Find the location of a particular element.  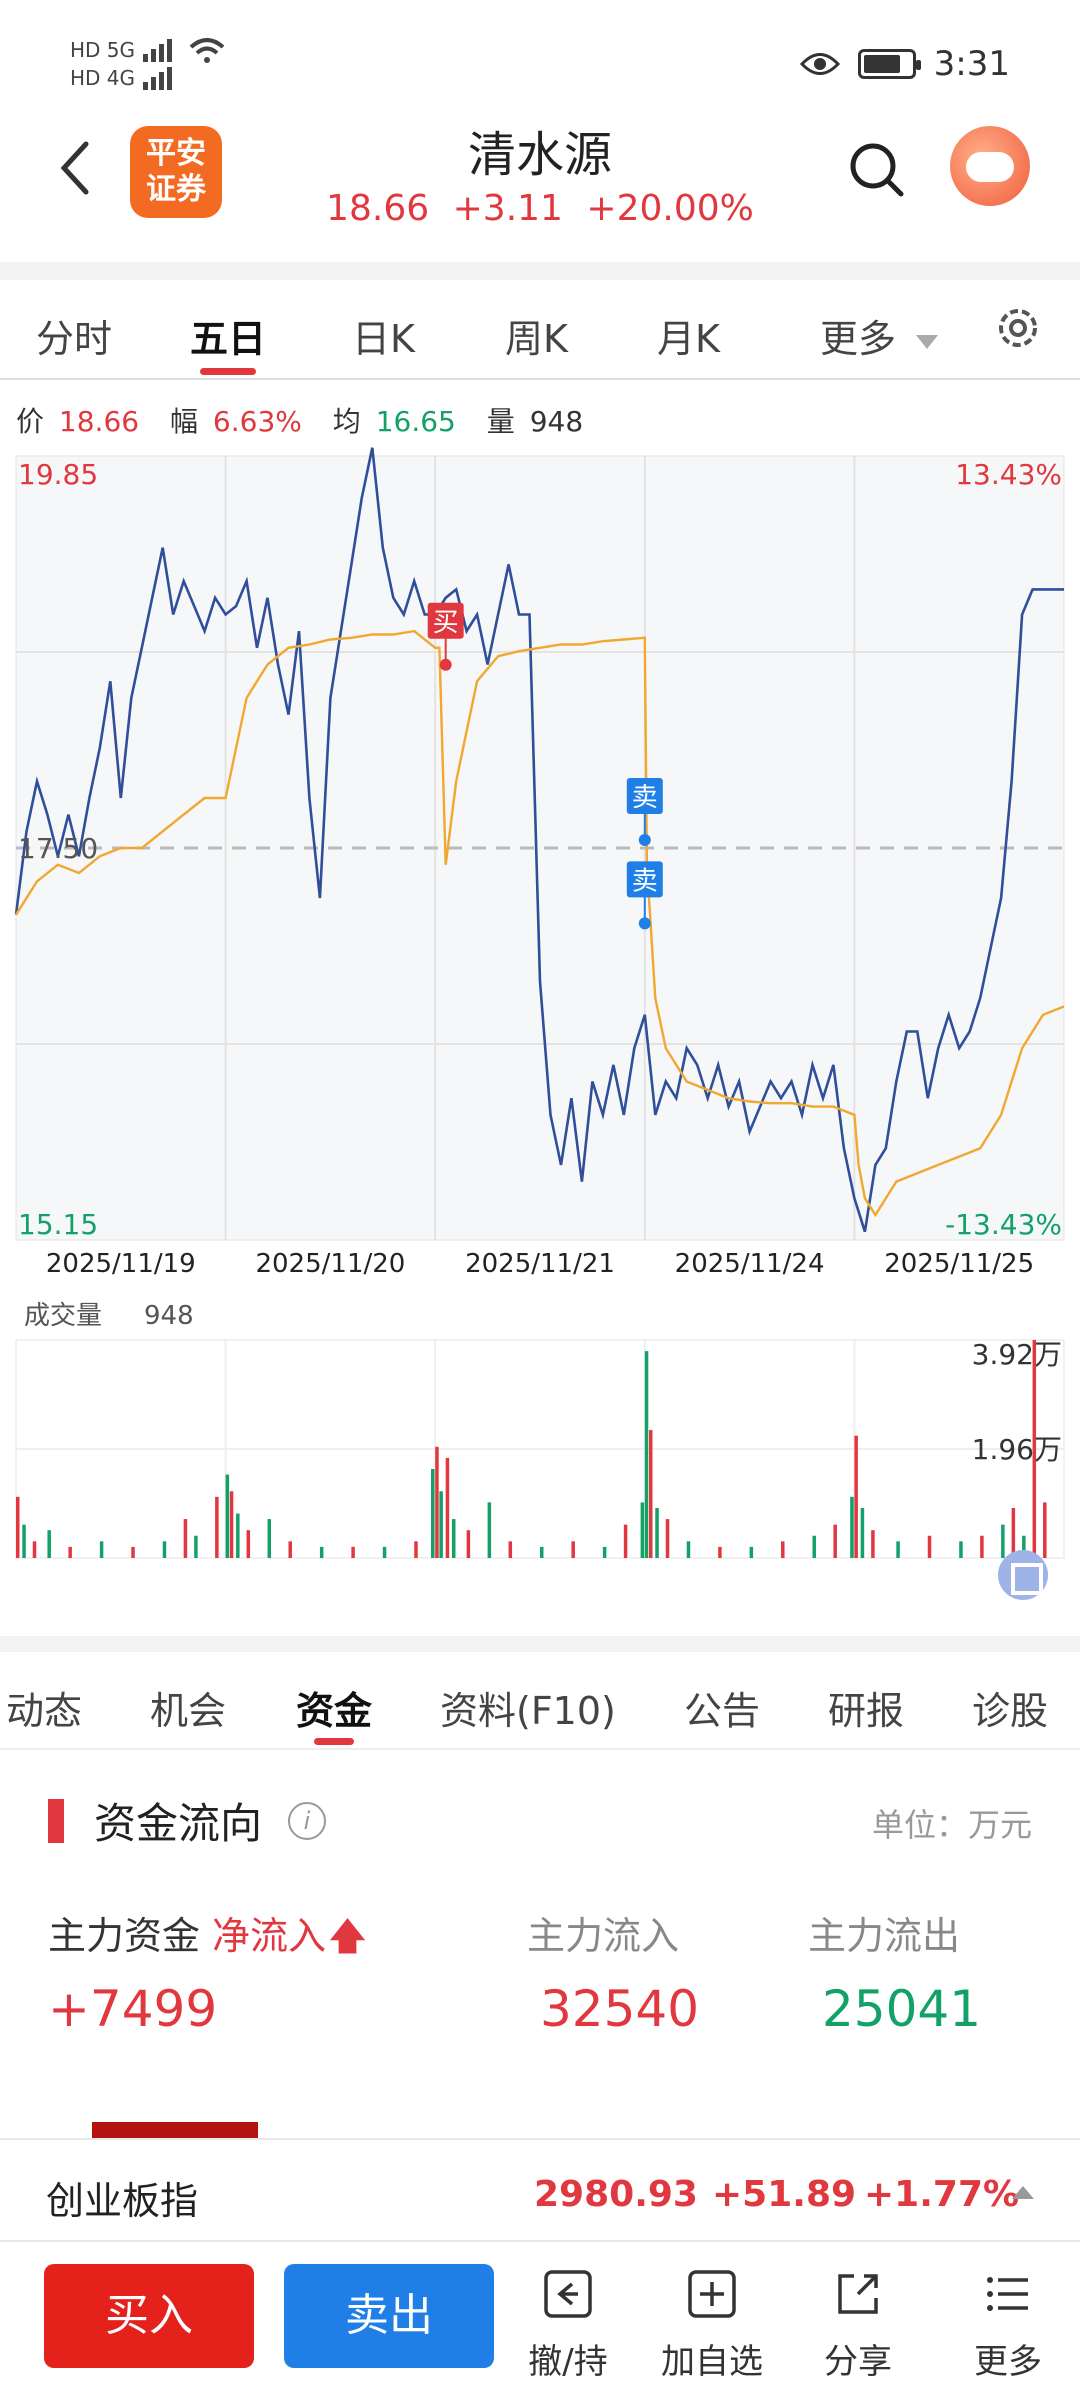

volume-current: 948 is located at coordinates (169, 1316).